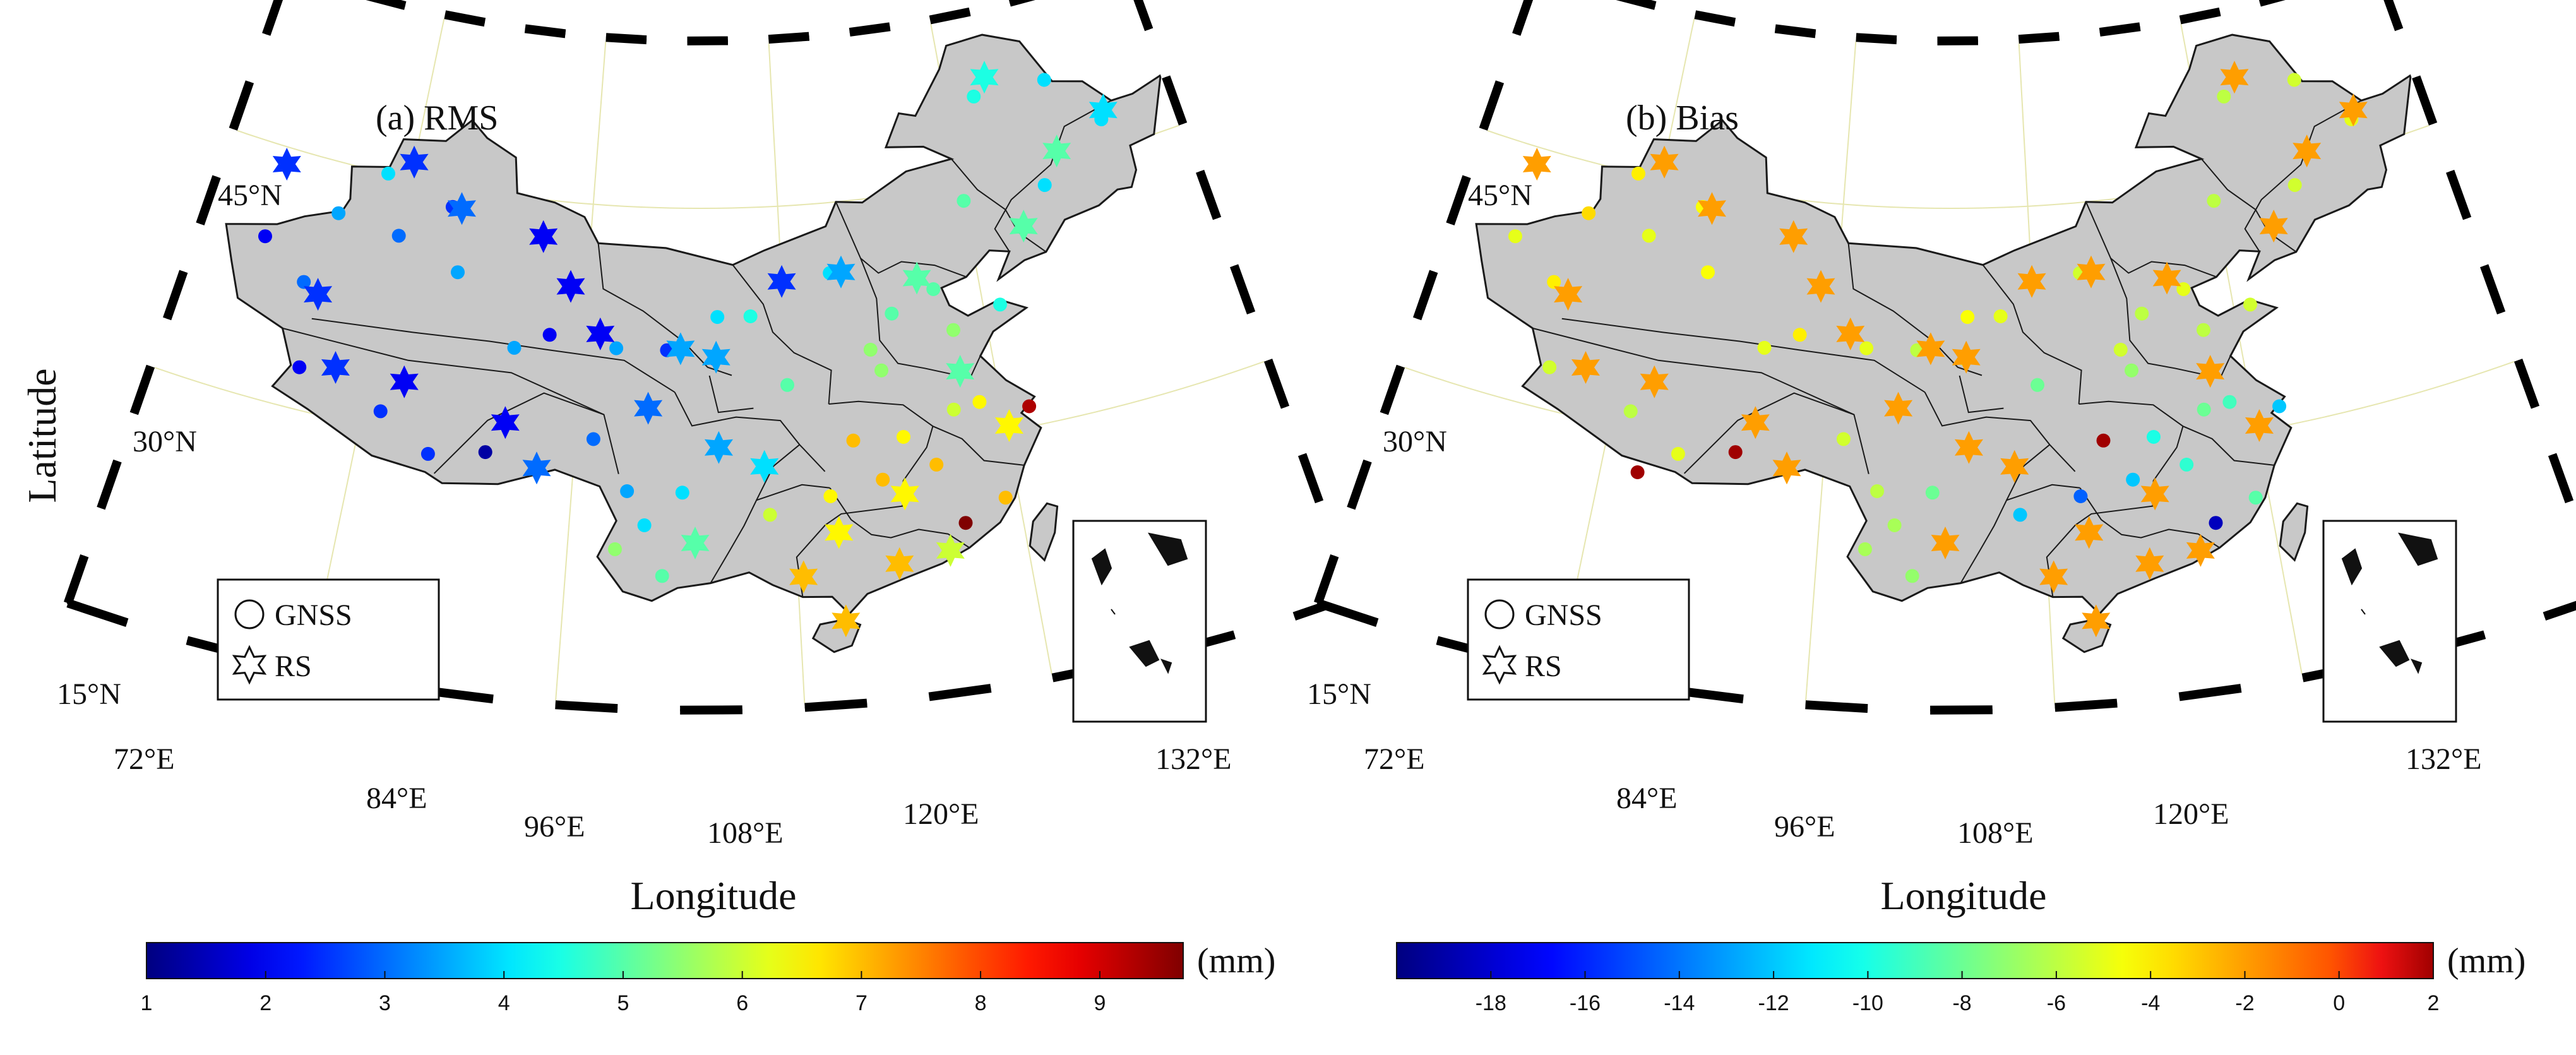 This screenshot has width=2576, height=1055. What do you see at coordinates (742, 1003) in the screenshot?
I see `colorbar-tick-label: 6` at bounding box center [742, 1003].